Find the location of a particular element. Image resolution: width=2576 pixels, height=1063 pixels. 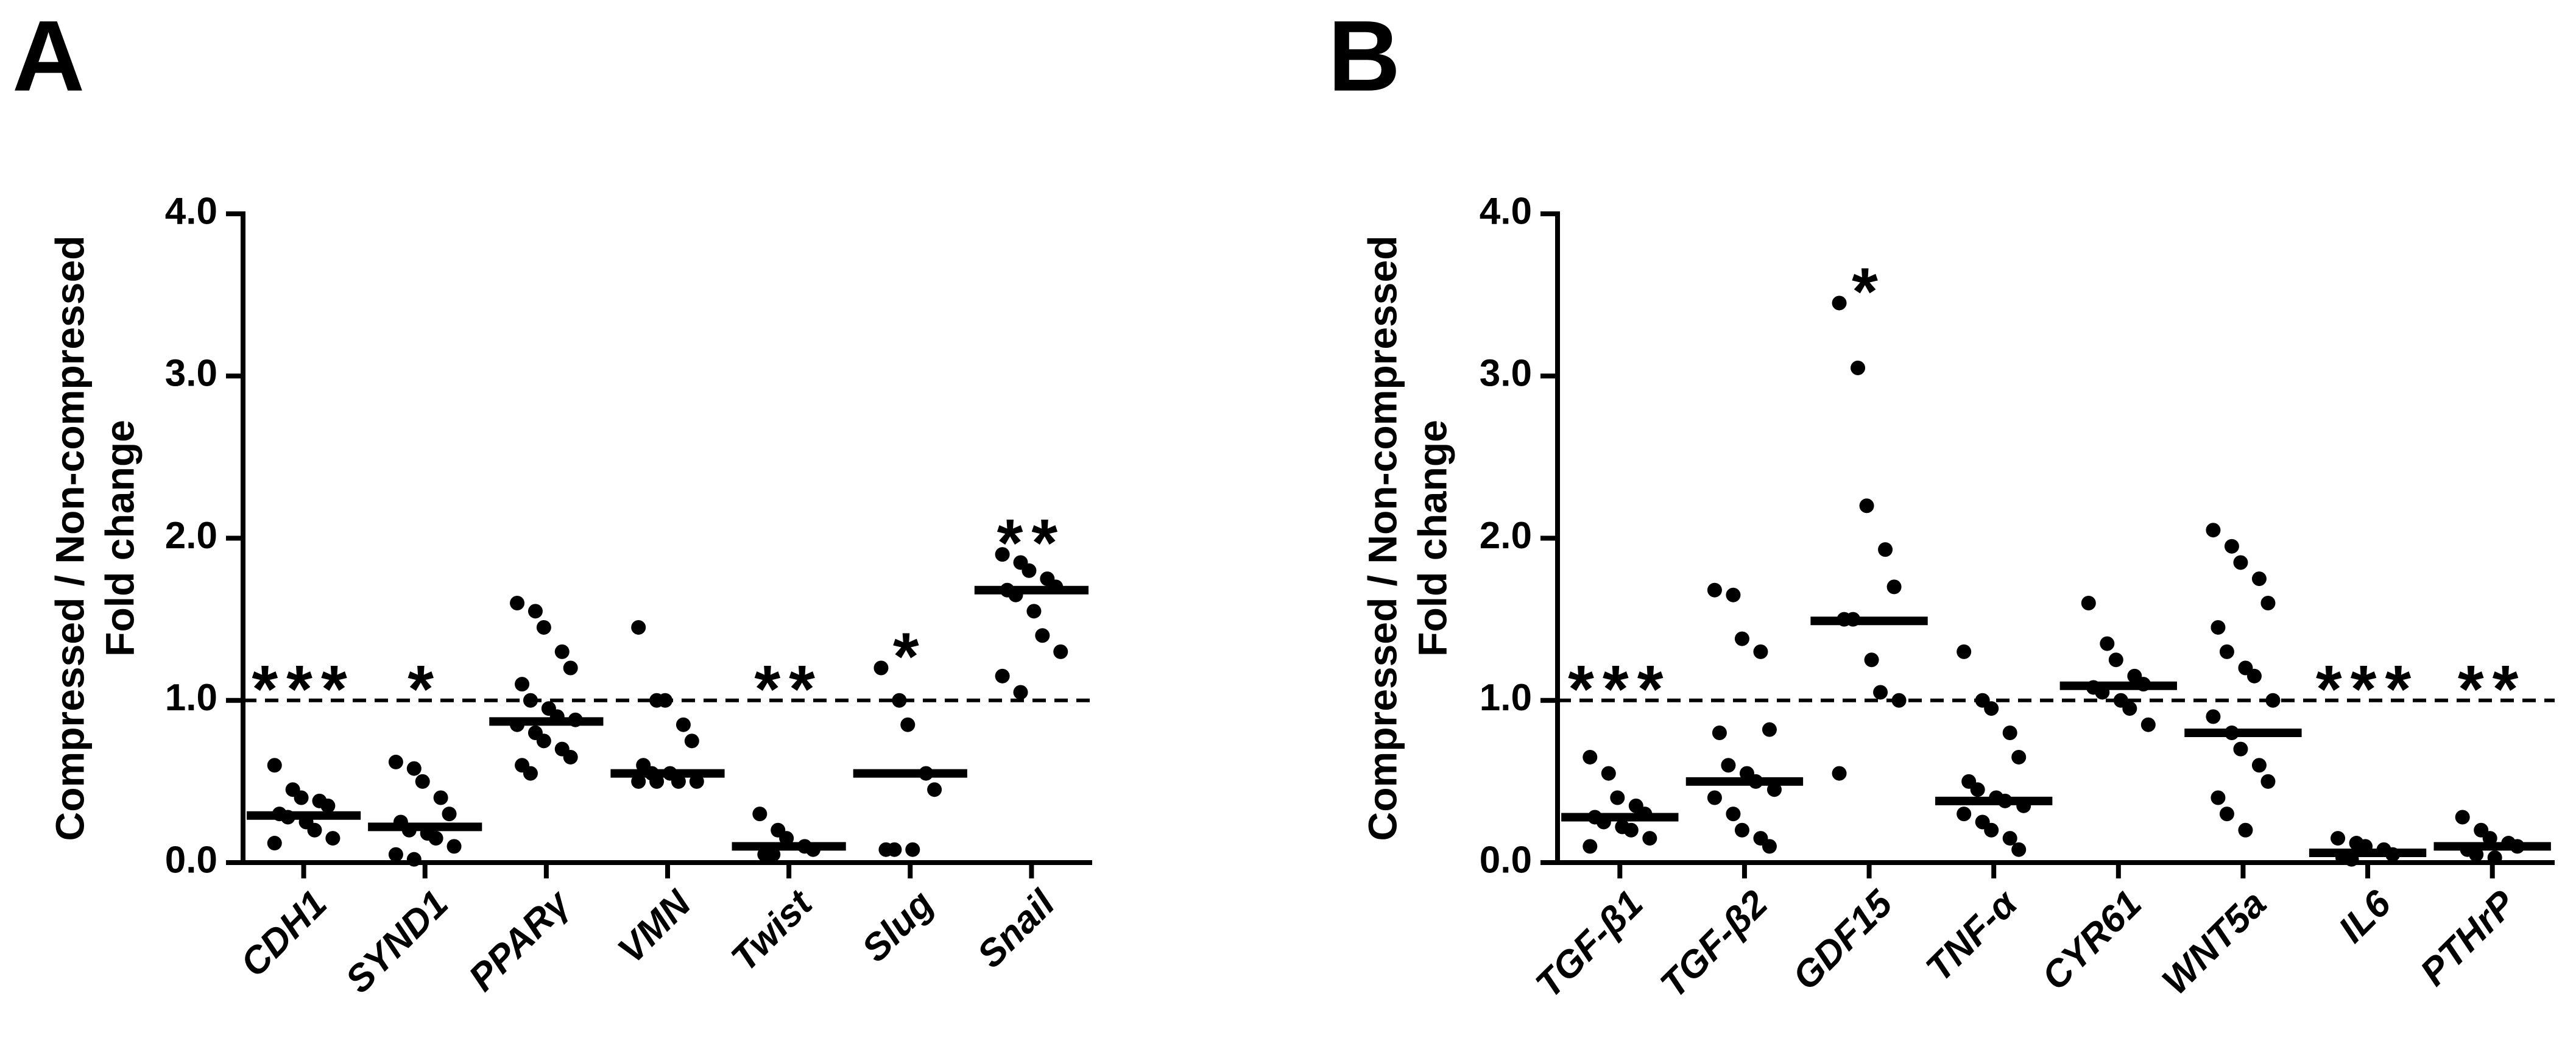

x-tick-label: WNT5a is located at coordinates (2214, 943).